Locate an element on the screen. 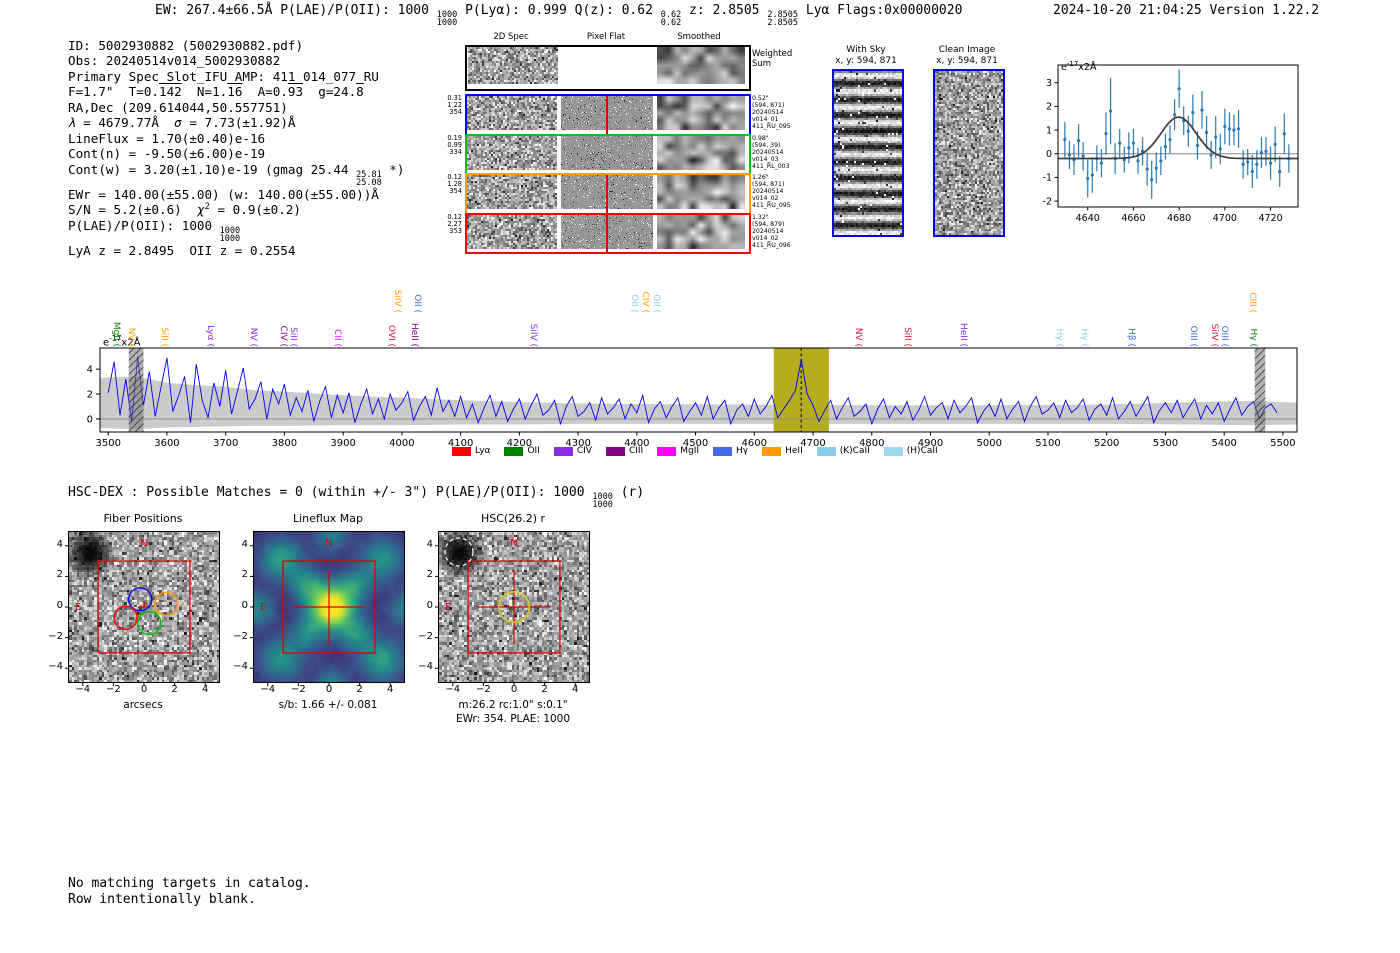 Image resolution: width=1400 pixels, height=953 pixels. lineflux-map-xlabel: s/b: 1.66 +/- 0.081 is located at coordinates (328, 705).